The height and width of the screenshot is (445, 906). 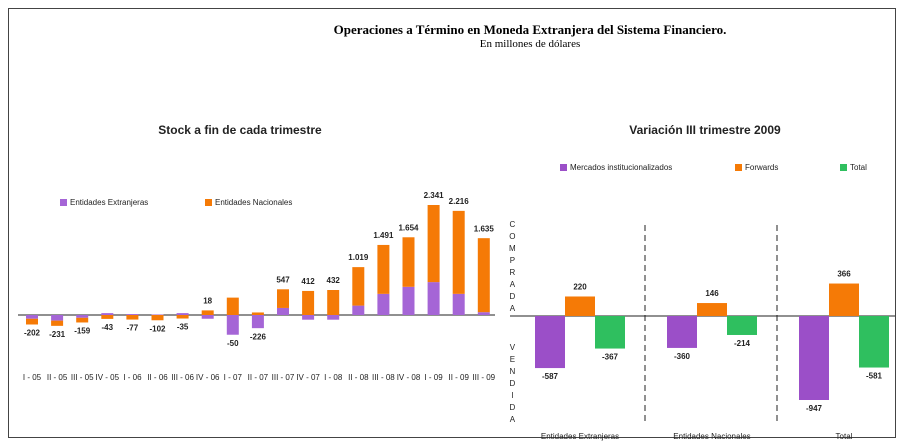 What do you see at coordinates (530, 44) in the screenshot?
I see `page-subtitle: En millones de dólares` at bounding box center [530, 44].